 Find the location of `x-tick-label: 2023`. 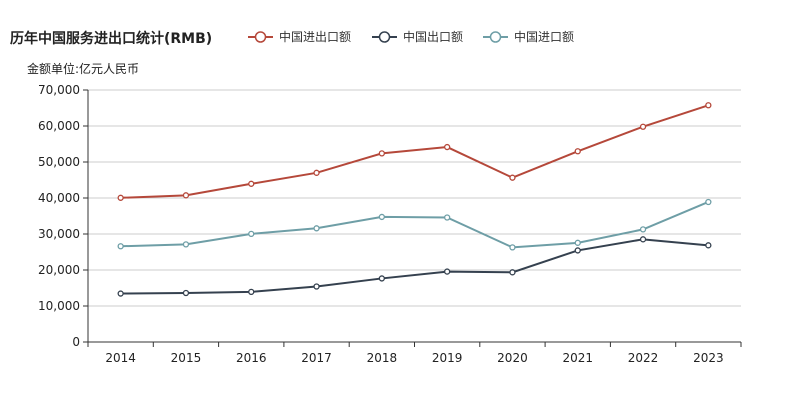

x-tick-label: 2023 is located at coordinates (708, 358).